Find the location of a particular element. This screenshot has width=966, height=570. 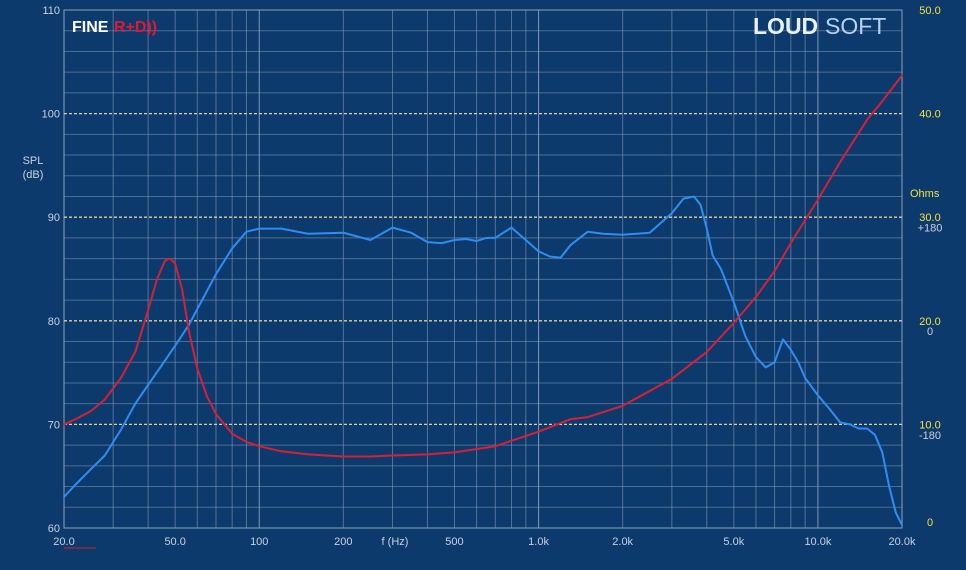

x-tick-label: 5.0k is located at coordinates (733, 542).